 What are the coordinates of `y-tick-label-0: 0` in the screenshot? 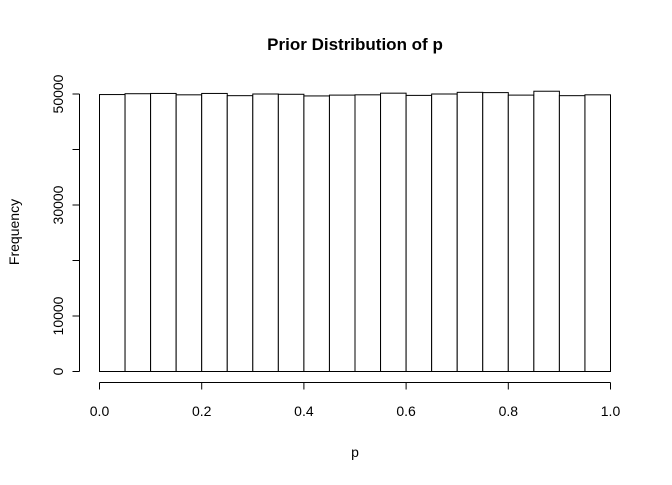 It's located at (58, 371).